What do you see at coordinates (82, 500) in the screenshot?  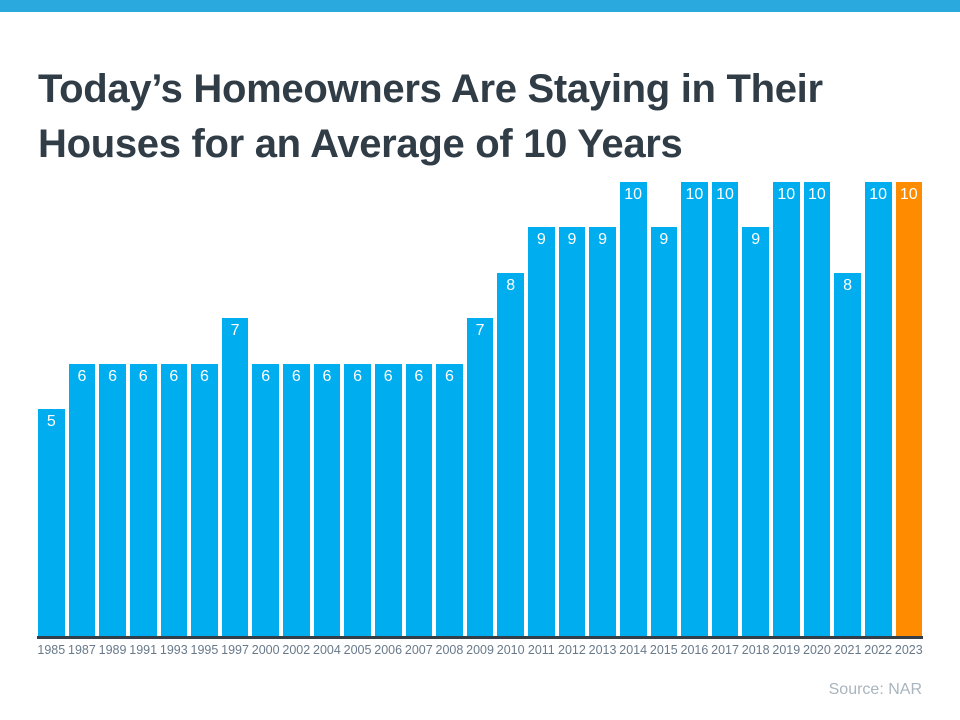 I see `bar-1987: 6` at bounding box center [82, 500].